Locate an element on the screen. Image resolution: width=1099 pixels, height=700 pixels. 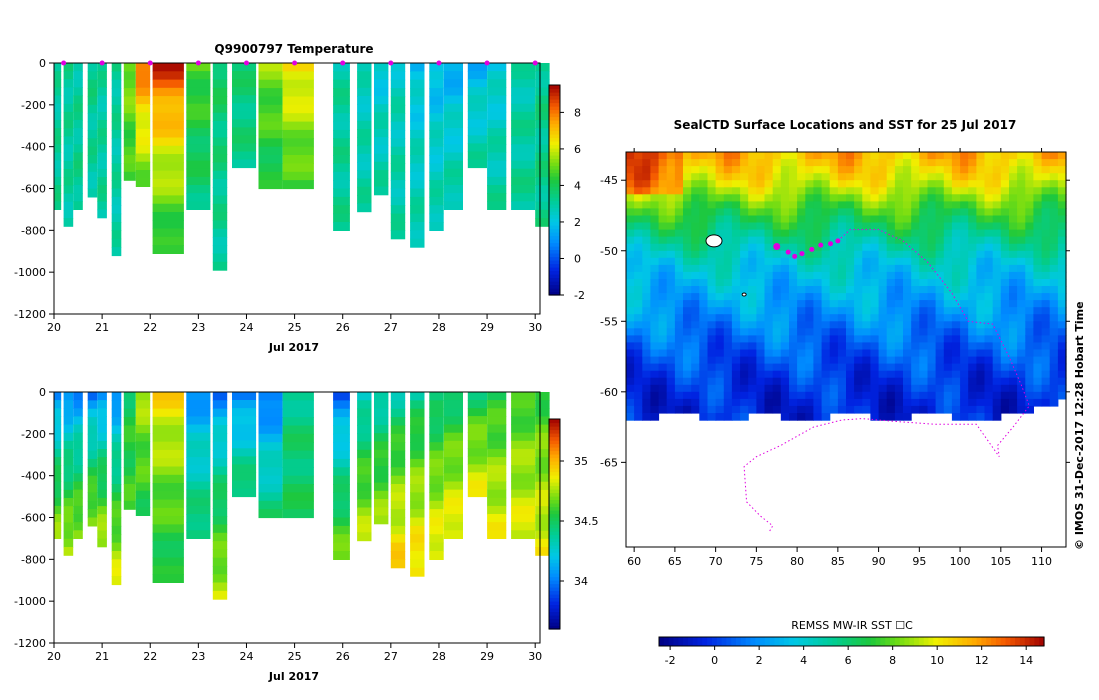
y-tick-label: -60 is located at coordinates (609, 392).